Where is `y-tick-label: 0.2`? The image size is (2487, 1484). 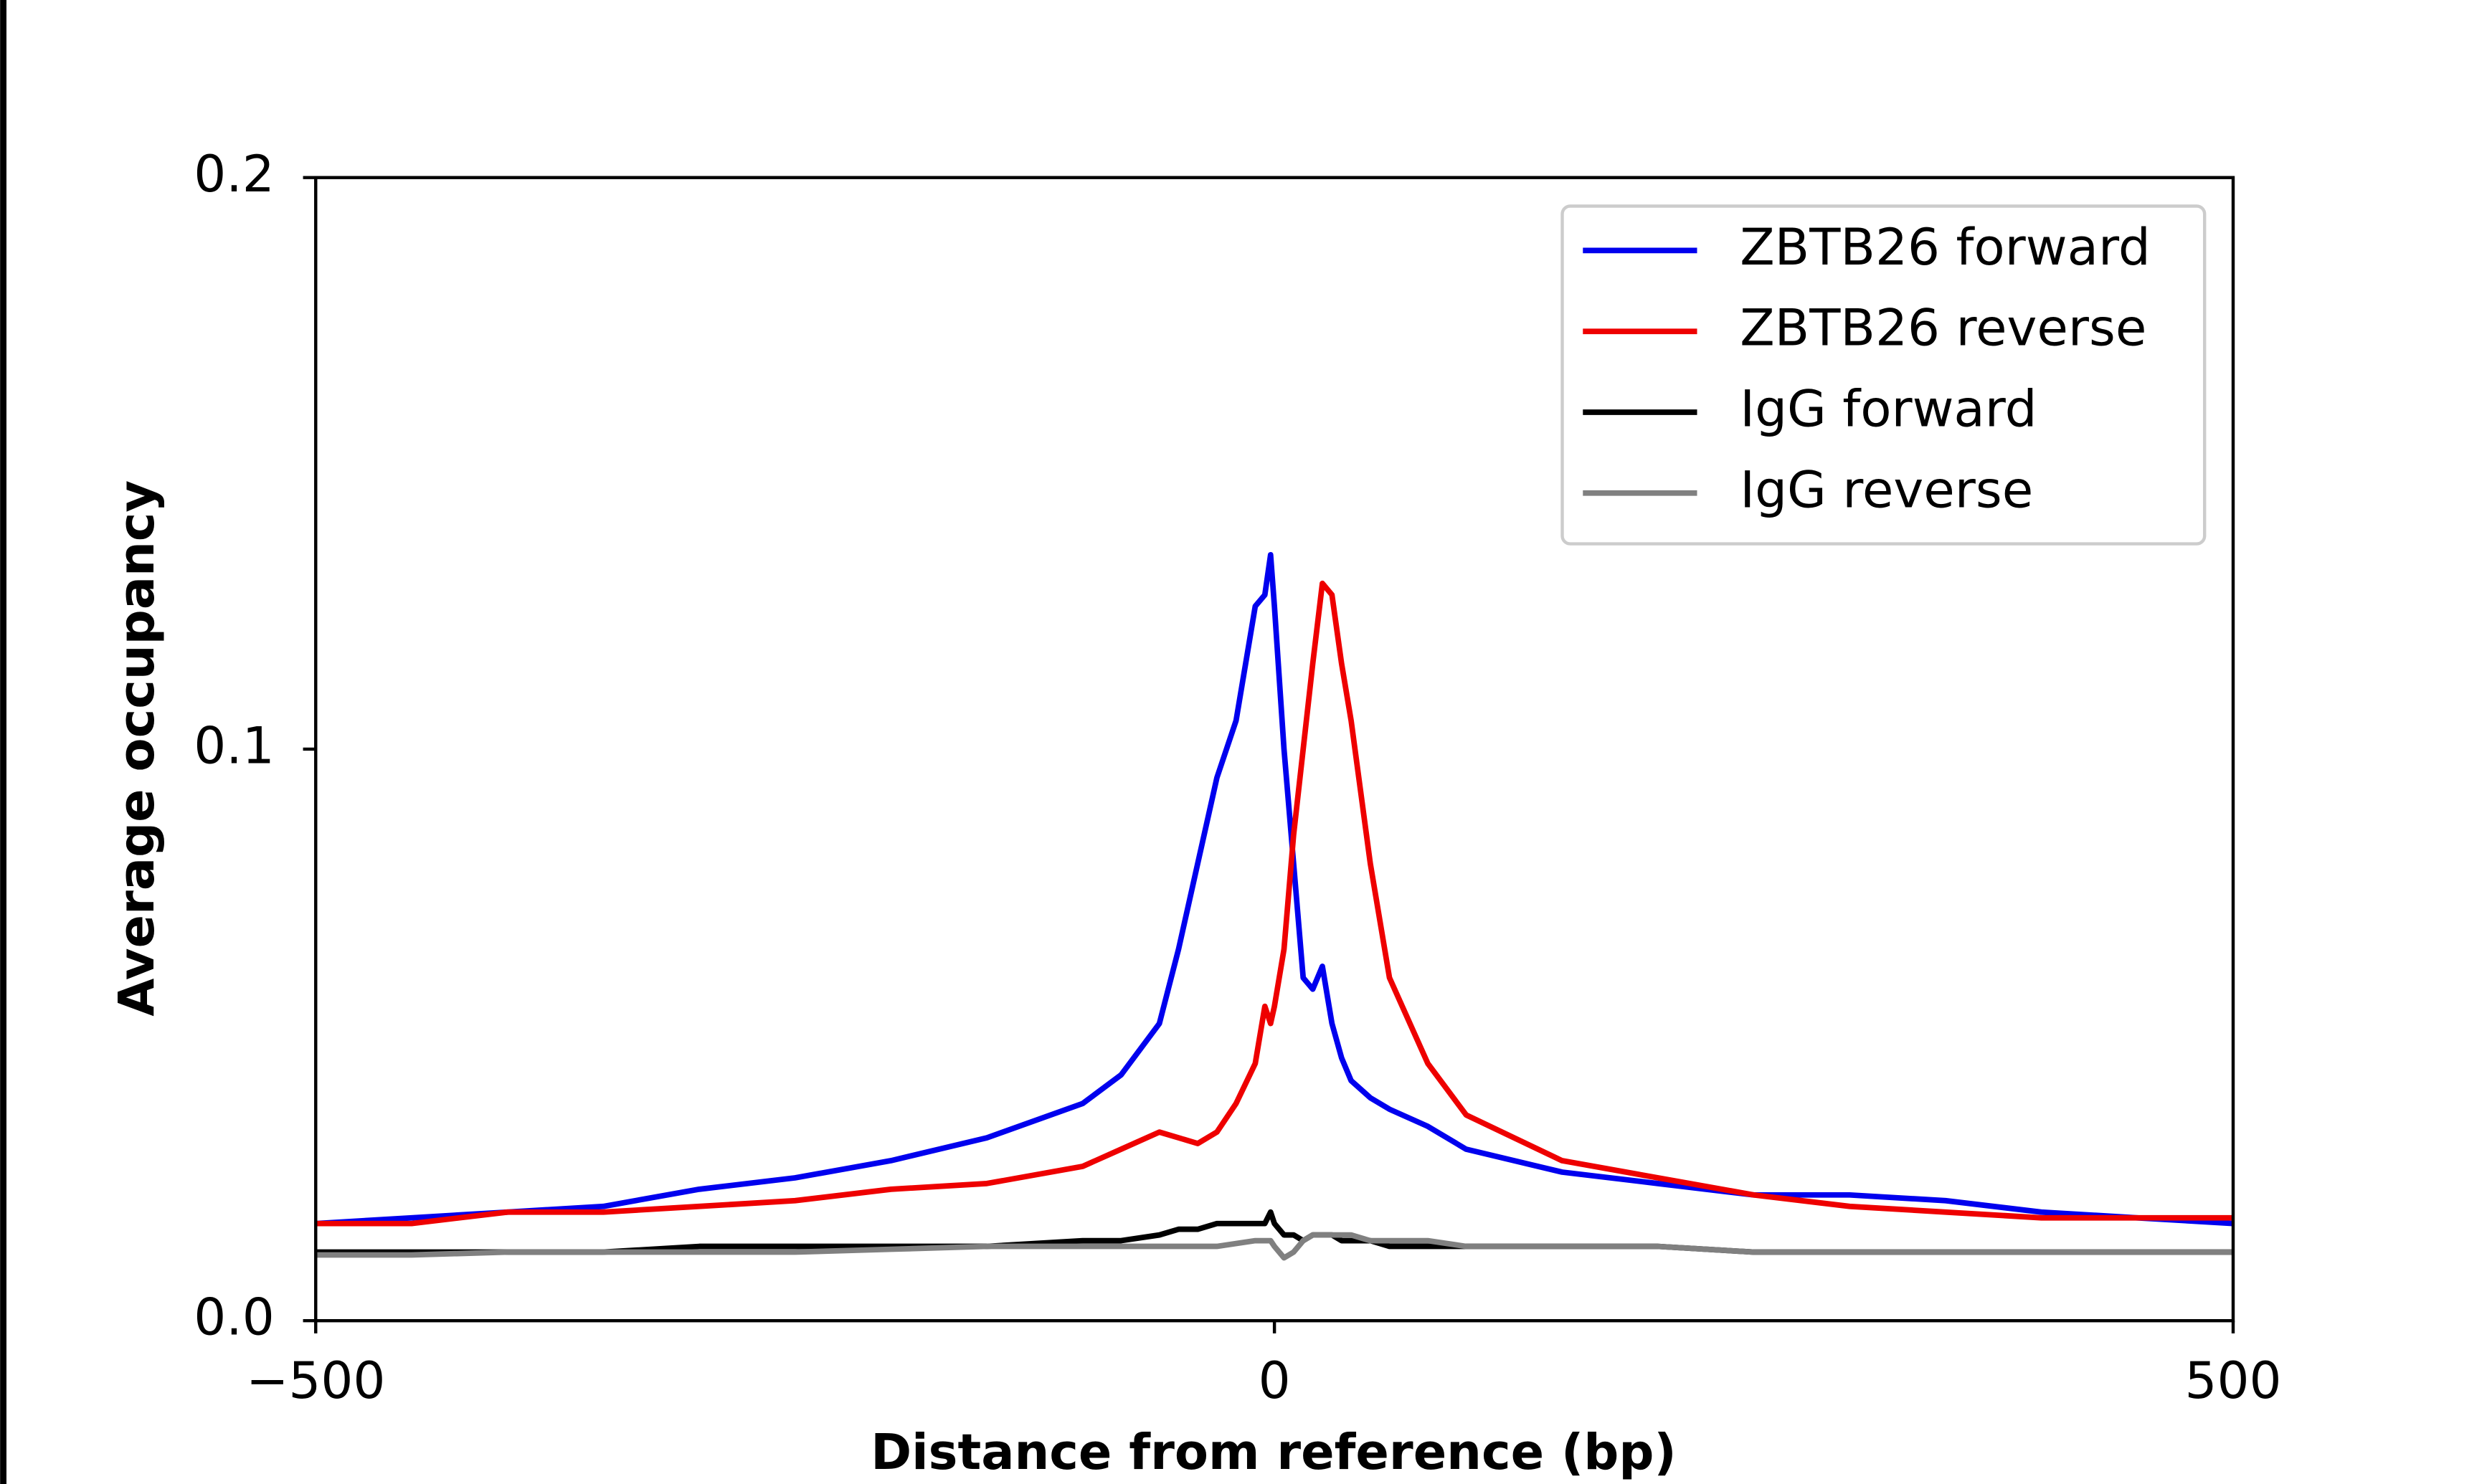
y-tick-label: 0.2 is located at coordinates (235, 174).